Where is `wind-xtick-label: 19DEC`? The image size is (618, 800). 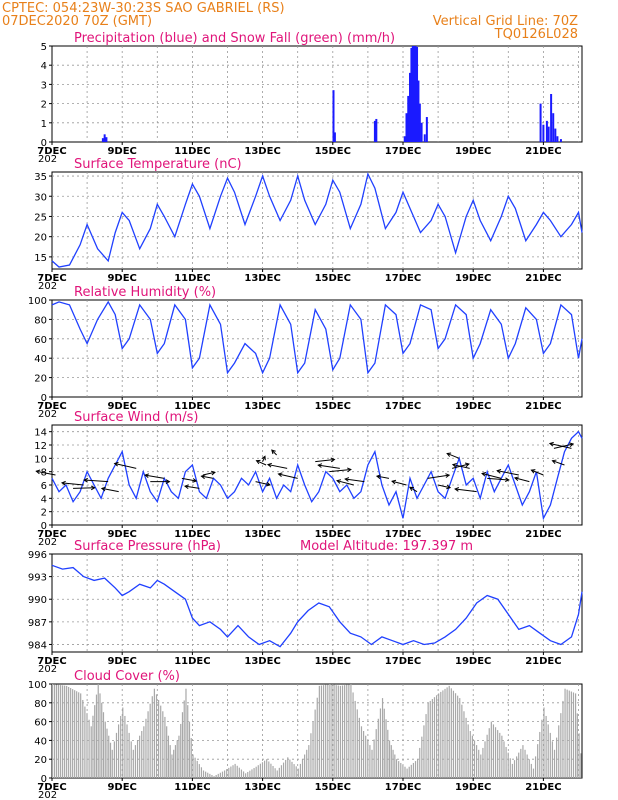 wind-xtick-label: 19DEC is located at coordinates (473, 534).